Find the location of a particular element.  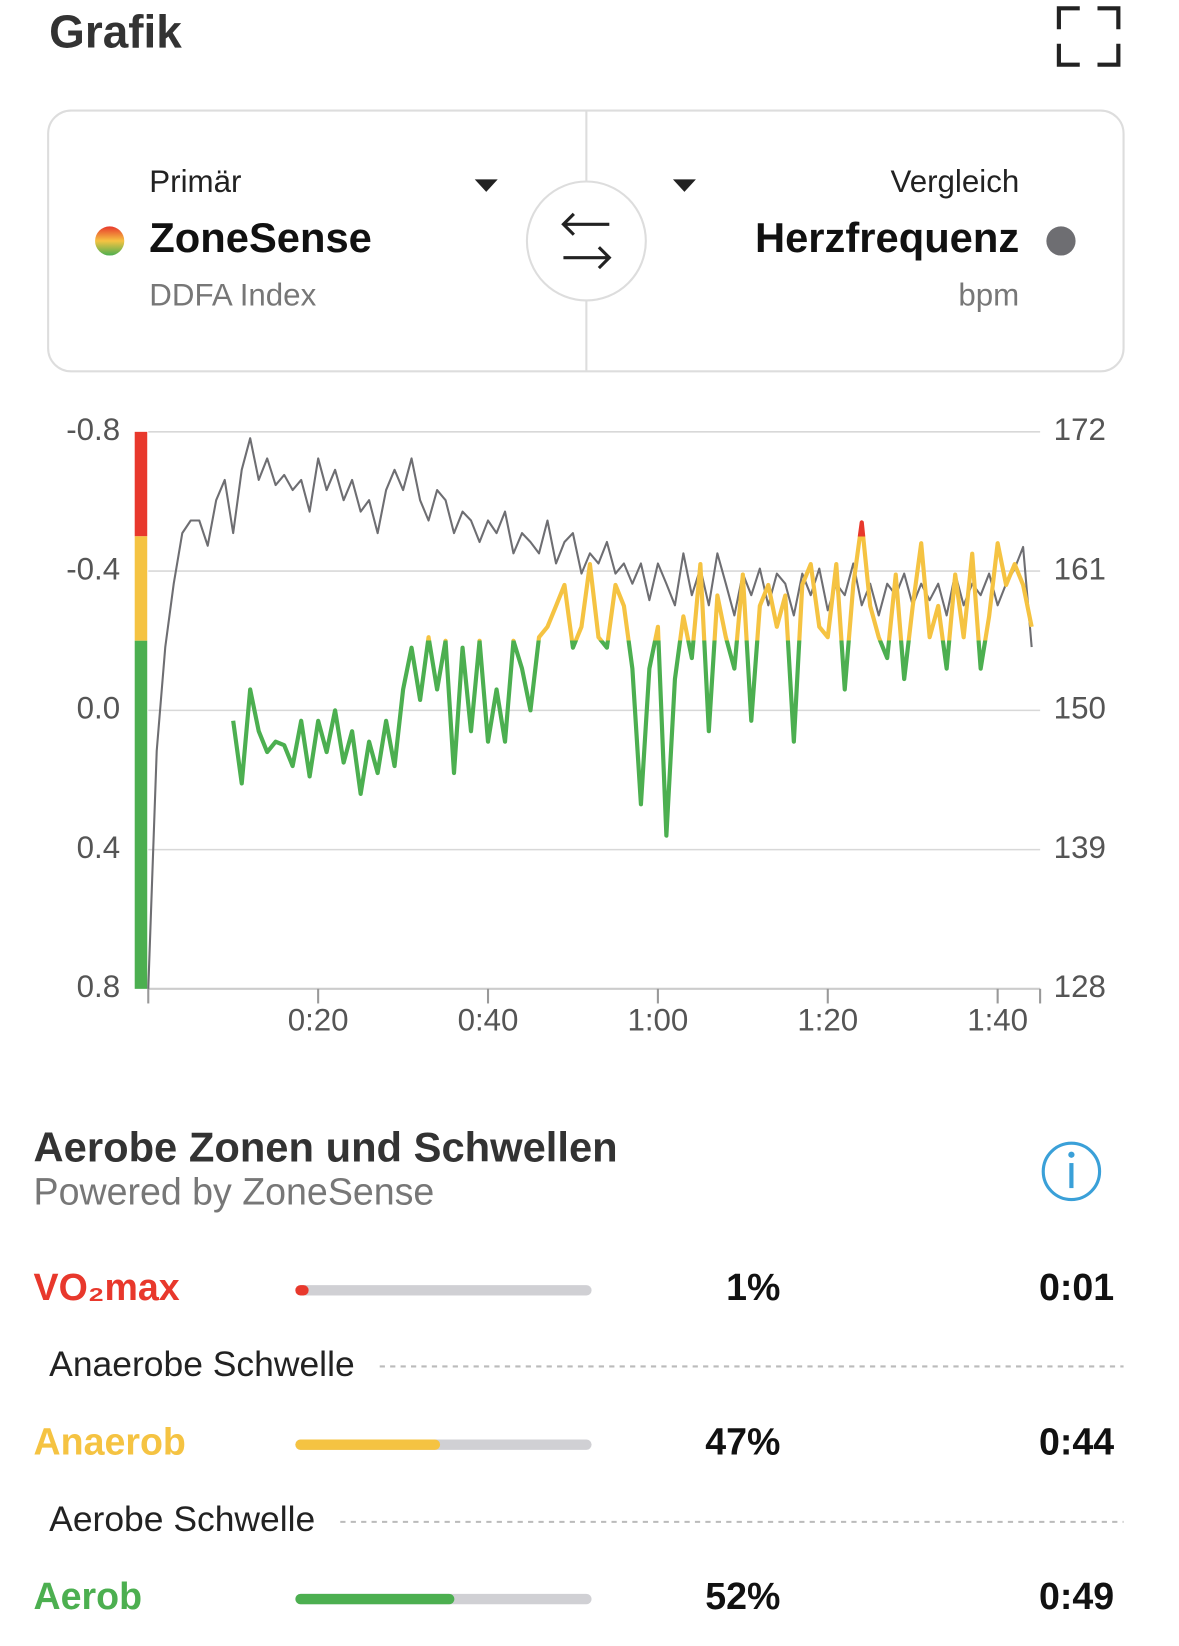

x-tick-label: 1:20 is located at coordinates (827, 1019).